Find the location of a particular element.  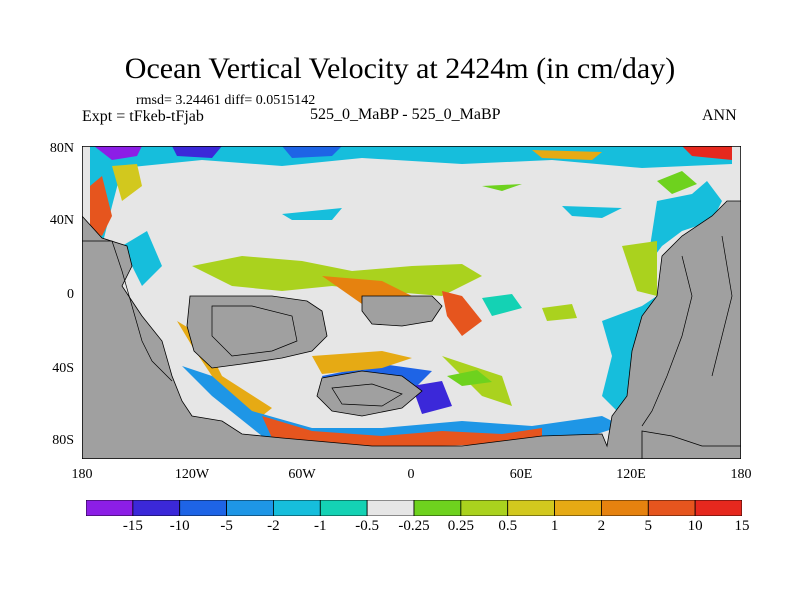

colorbar-tick-label: -1 is located at coordinates (320, 526).